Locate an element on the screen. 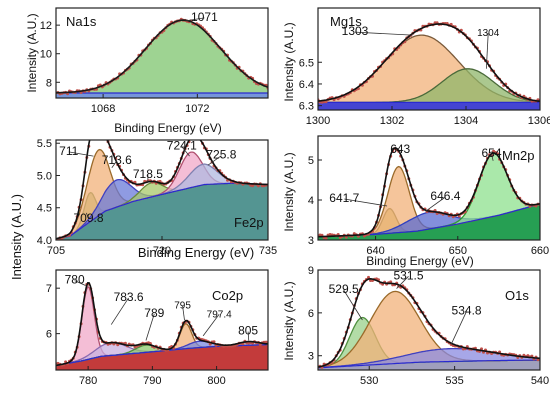 The image size is (550, 405). peak-area-713.6 is located at coordinates (162, 209).